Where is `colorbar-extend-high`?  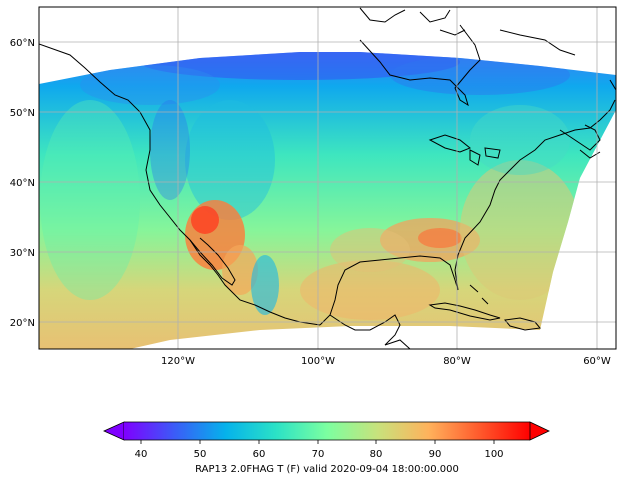 colorbar-extend-high is located at coordinates (539, 431).